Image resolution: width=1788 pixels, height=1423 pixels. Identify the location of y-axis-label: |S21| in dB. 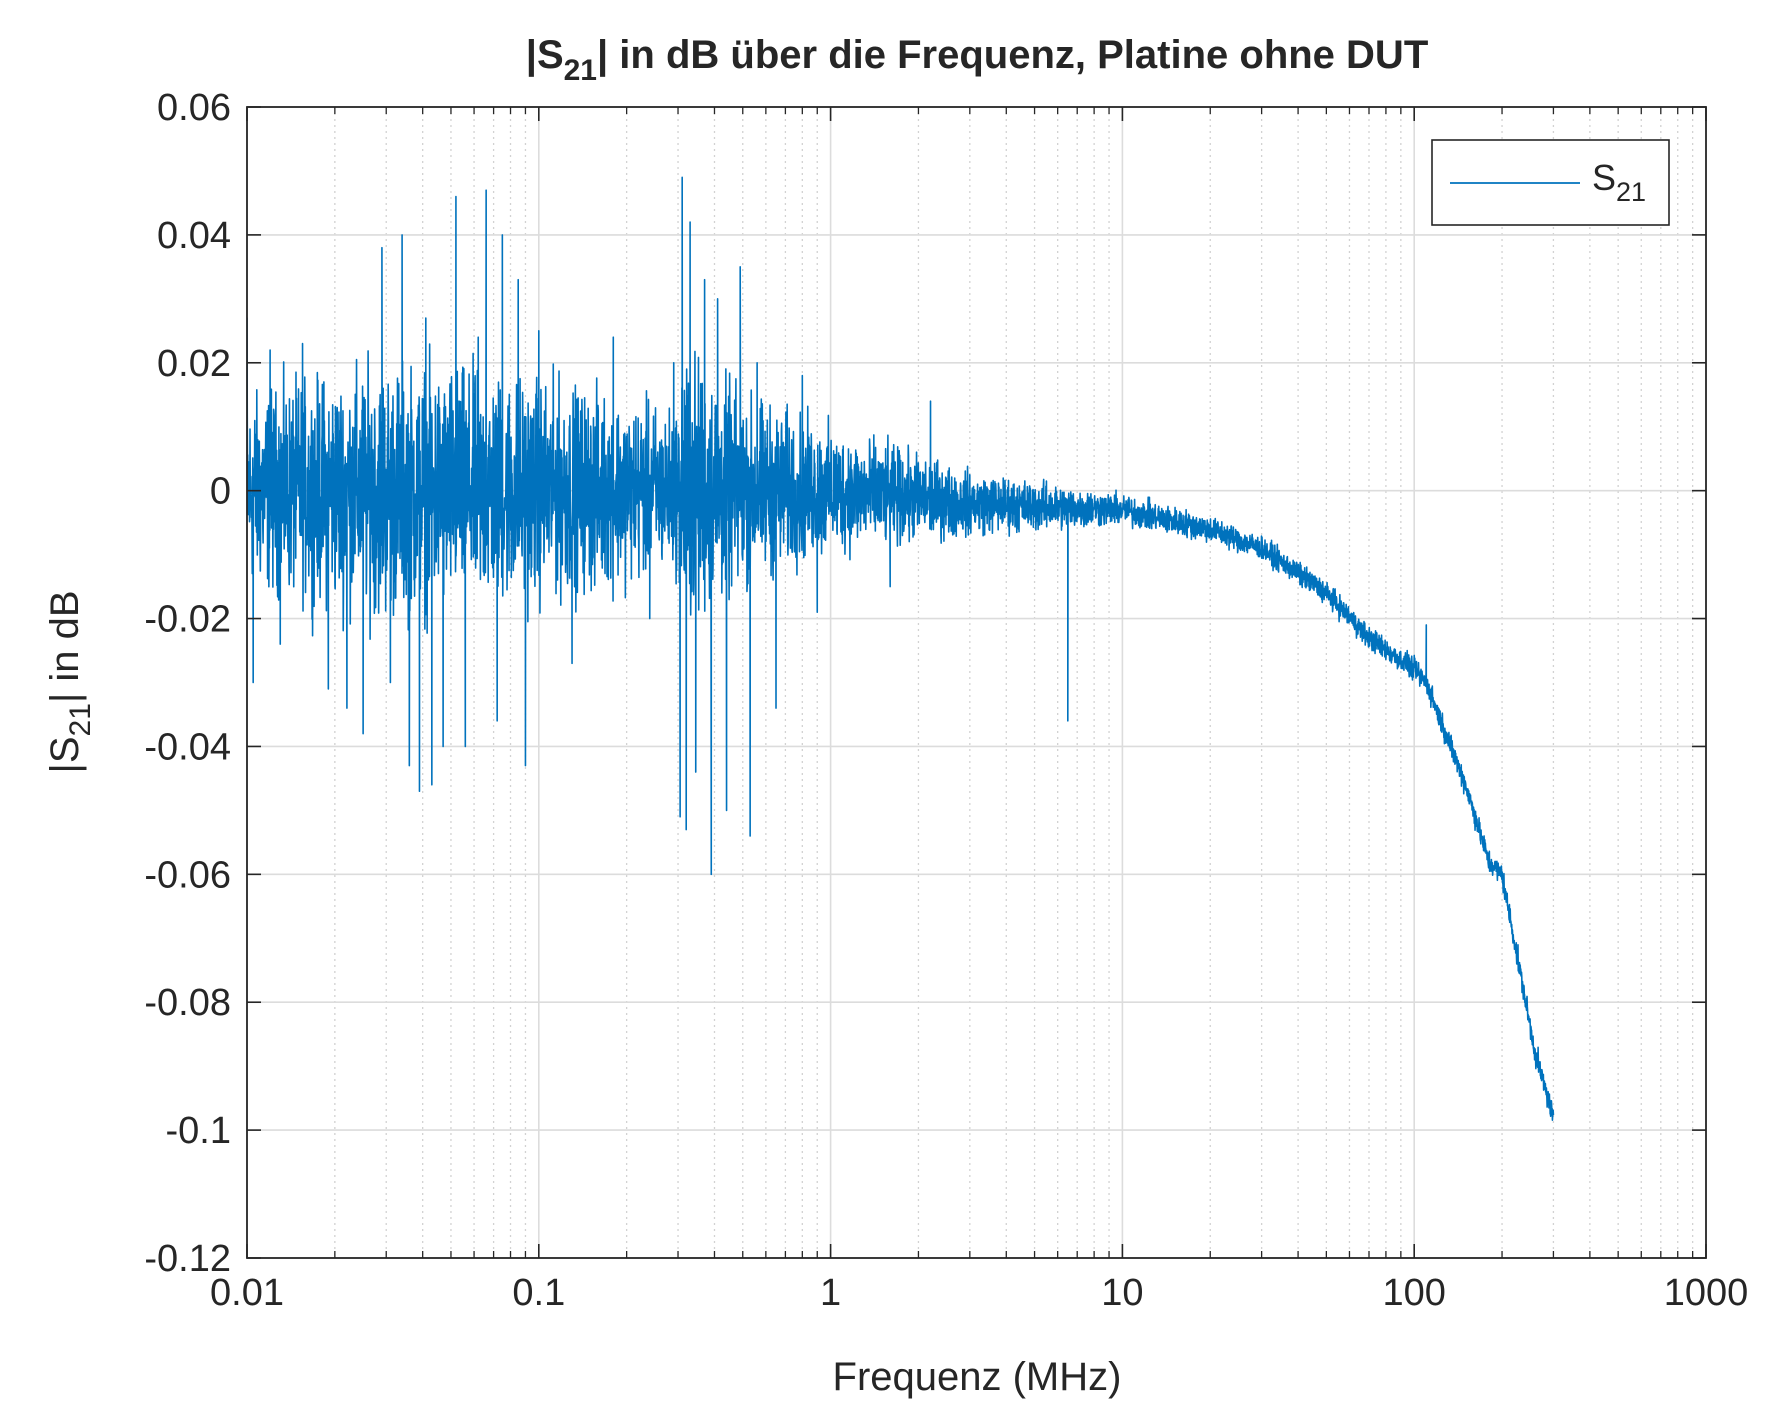
(70, 681).